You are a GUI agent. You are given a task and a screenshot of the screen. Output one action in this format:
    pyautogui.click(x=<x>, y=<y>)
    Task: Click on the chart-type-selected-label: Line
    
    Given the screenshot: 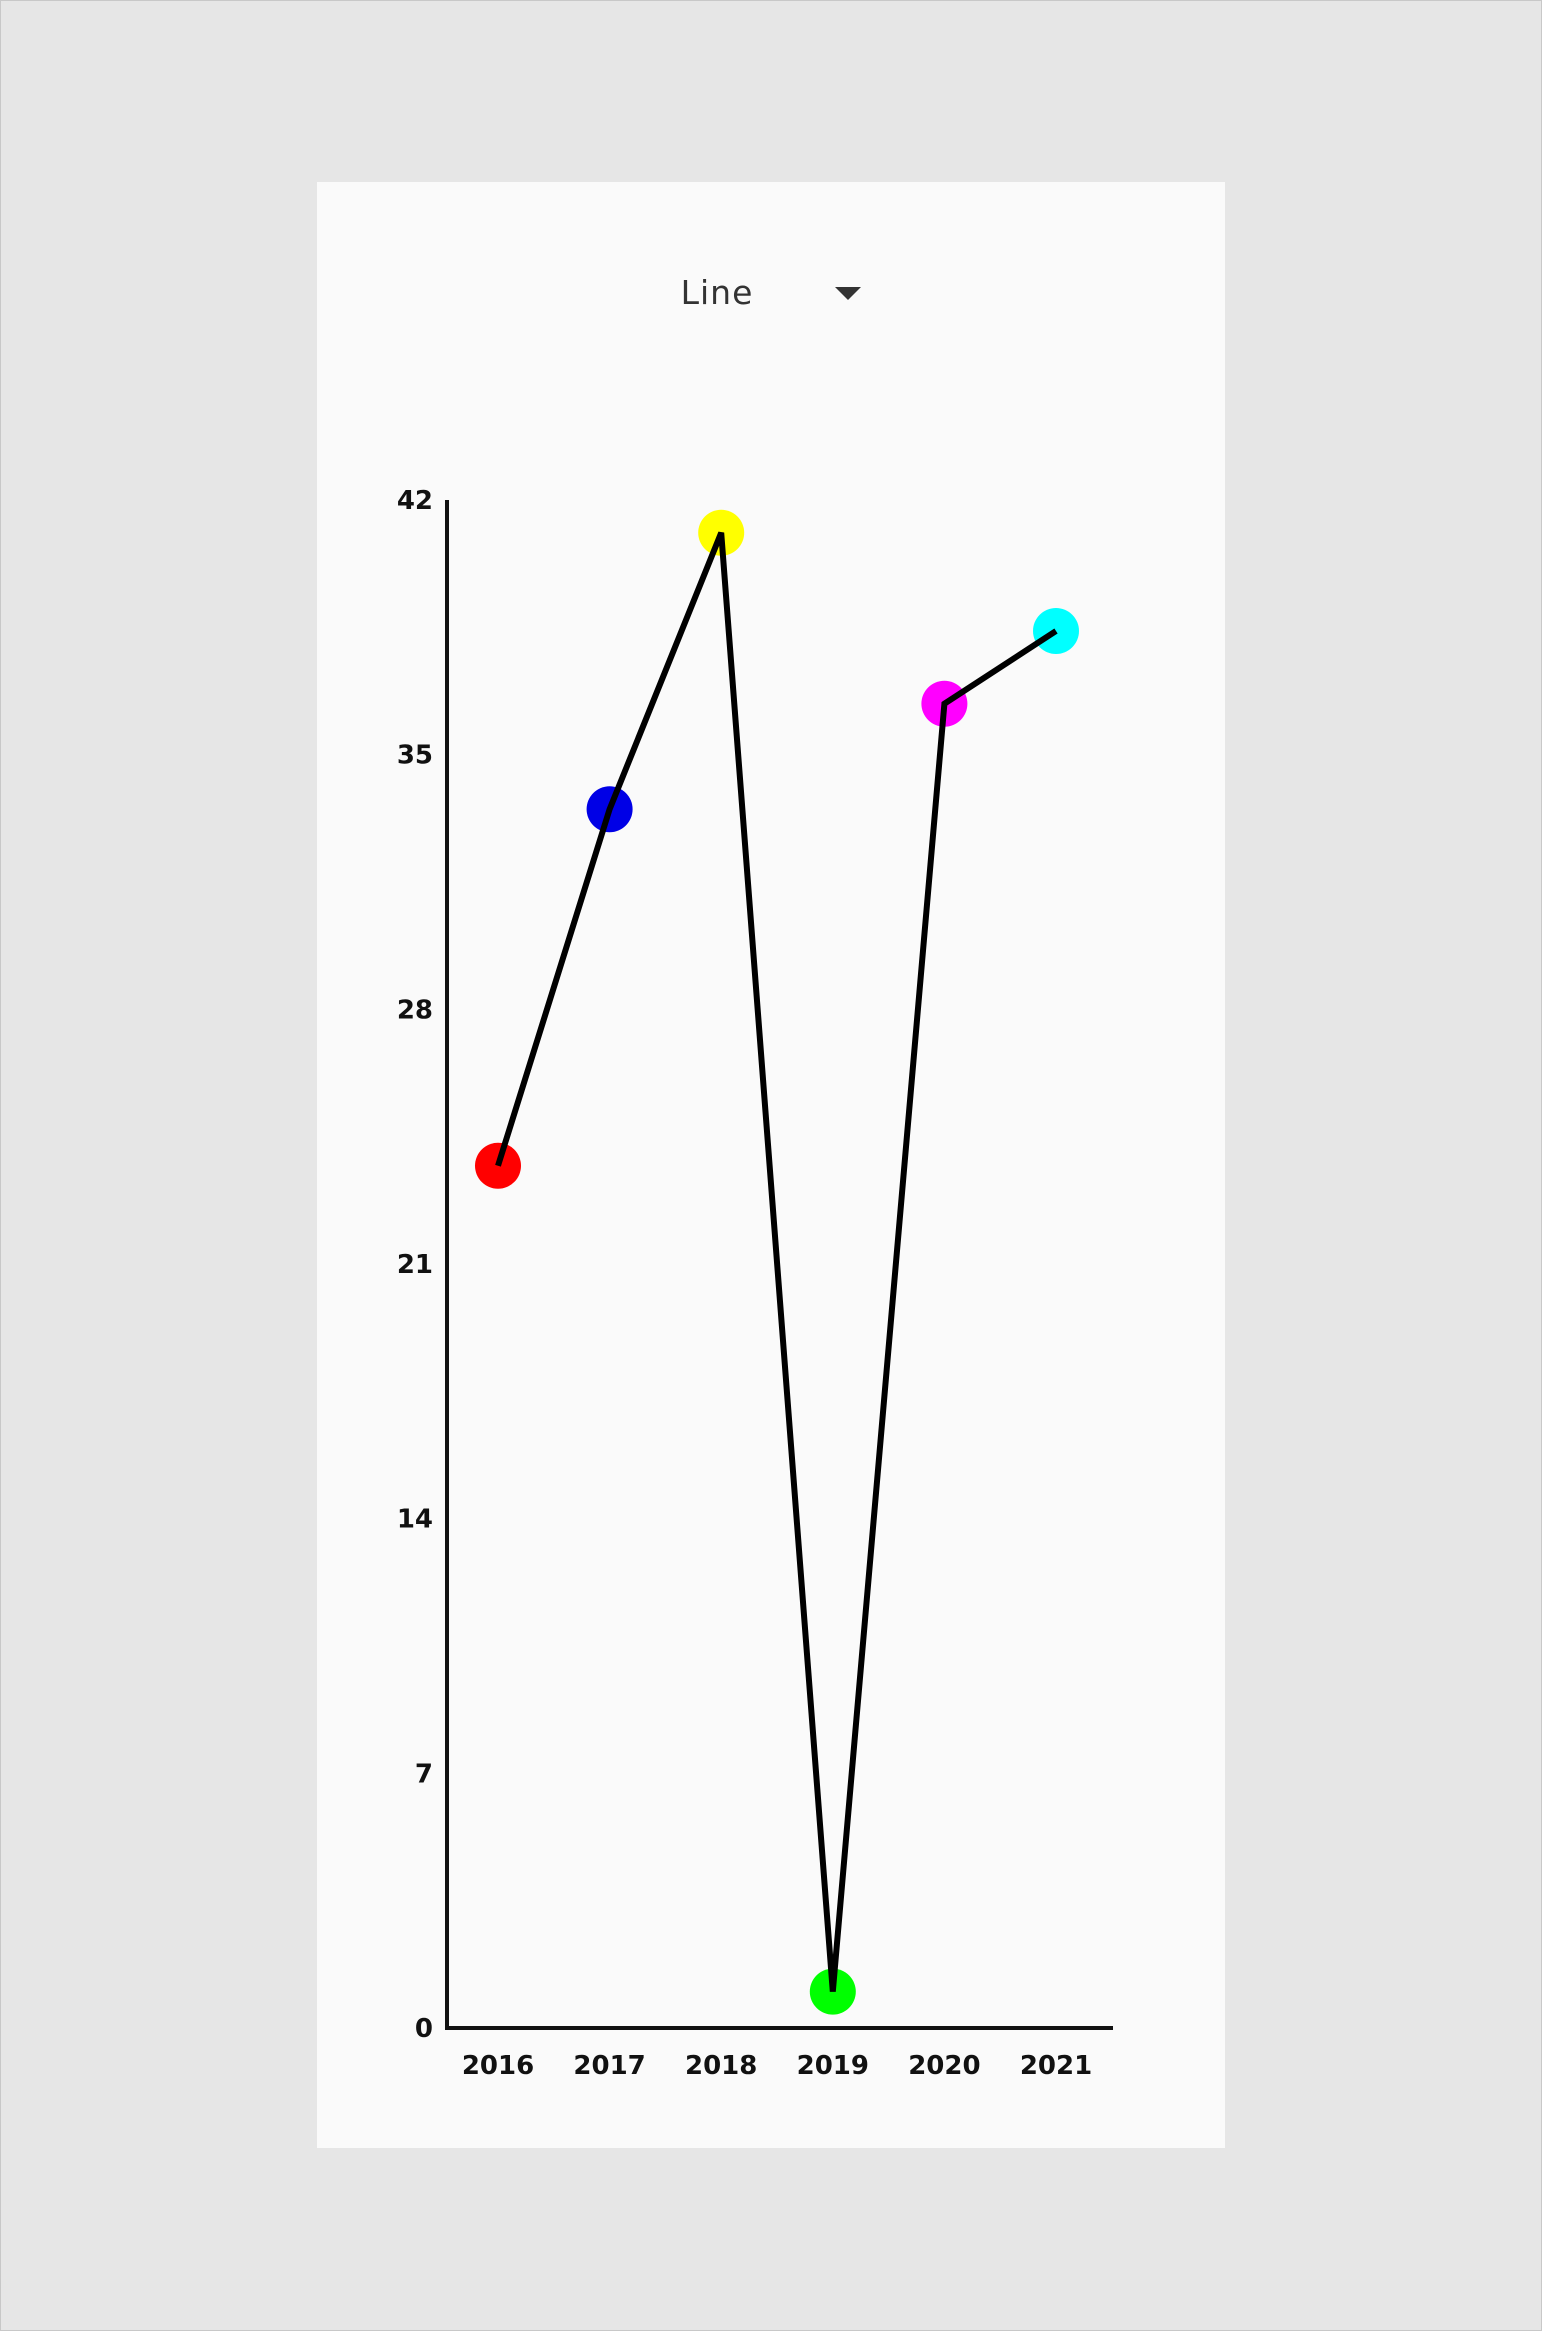 What is the action you would take?
    pyautogui.click(x=717, y=292)
    